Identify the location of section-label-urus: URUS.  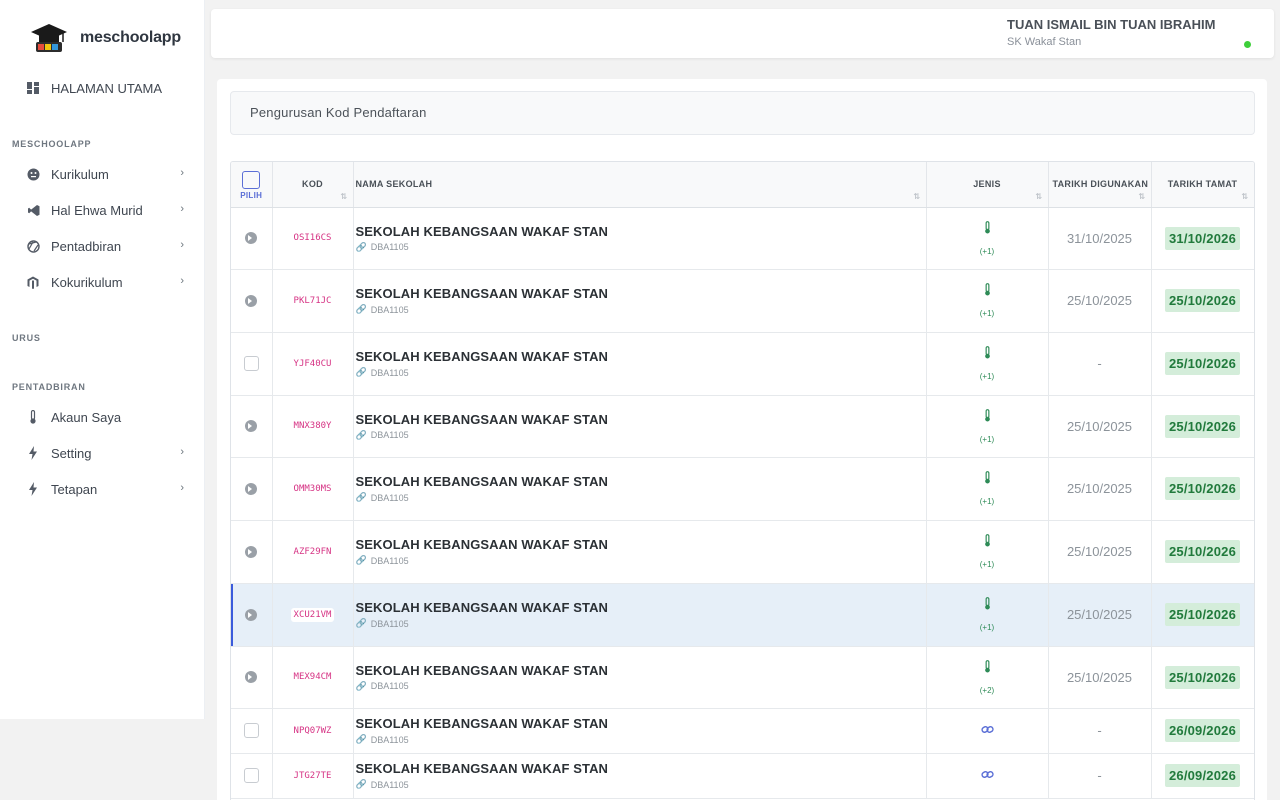
(26, 338).